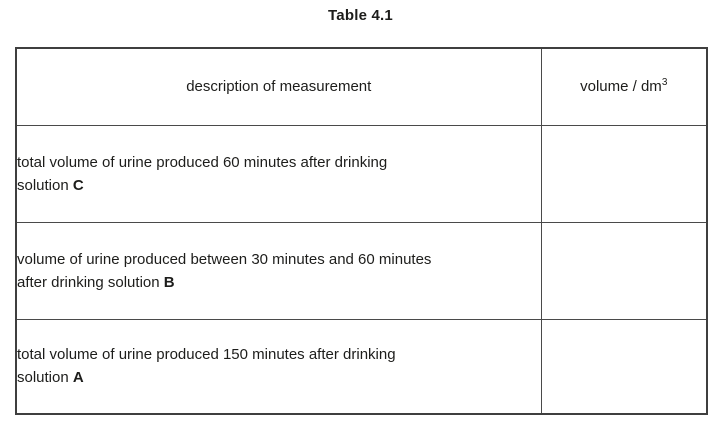 This screenshot has height=441, width=721. Describe the element at coordinates (90, 282) in the screenshot. I see `description-line2: after drinking solution` at that location.